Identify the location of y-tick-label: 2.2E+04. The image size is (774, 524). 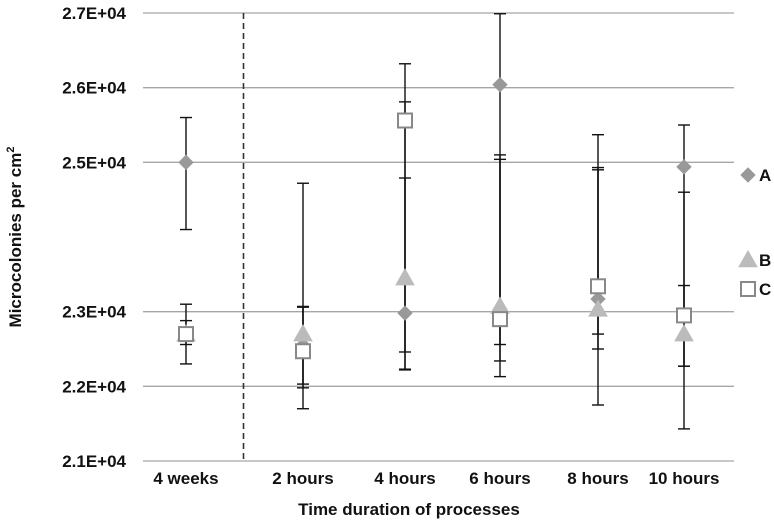
(94, 386).